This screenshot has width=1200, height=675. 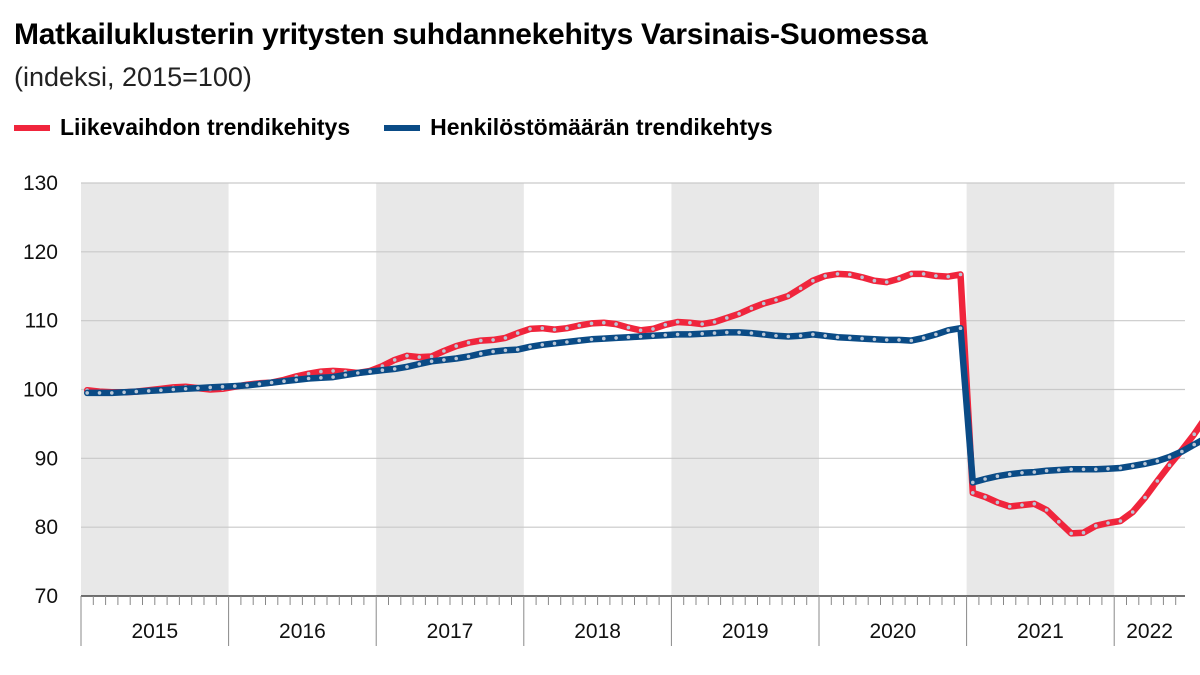 I want to click on x-tick-label-2015: 2015, so click(x=154, y=631).